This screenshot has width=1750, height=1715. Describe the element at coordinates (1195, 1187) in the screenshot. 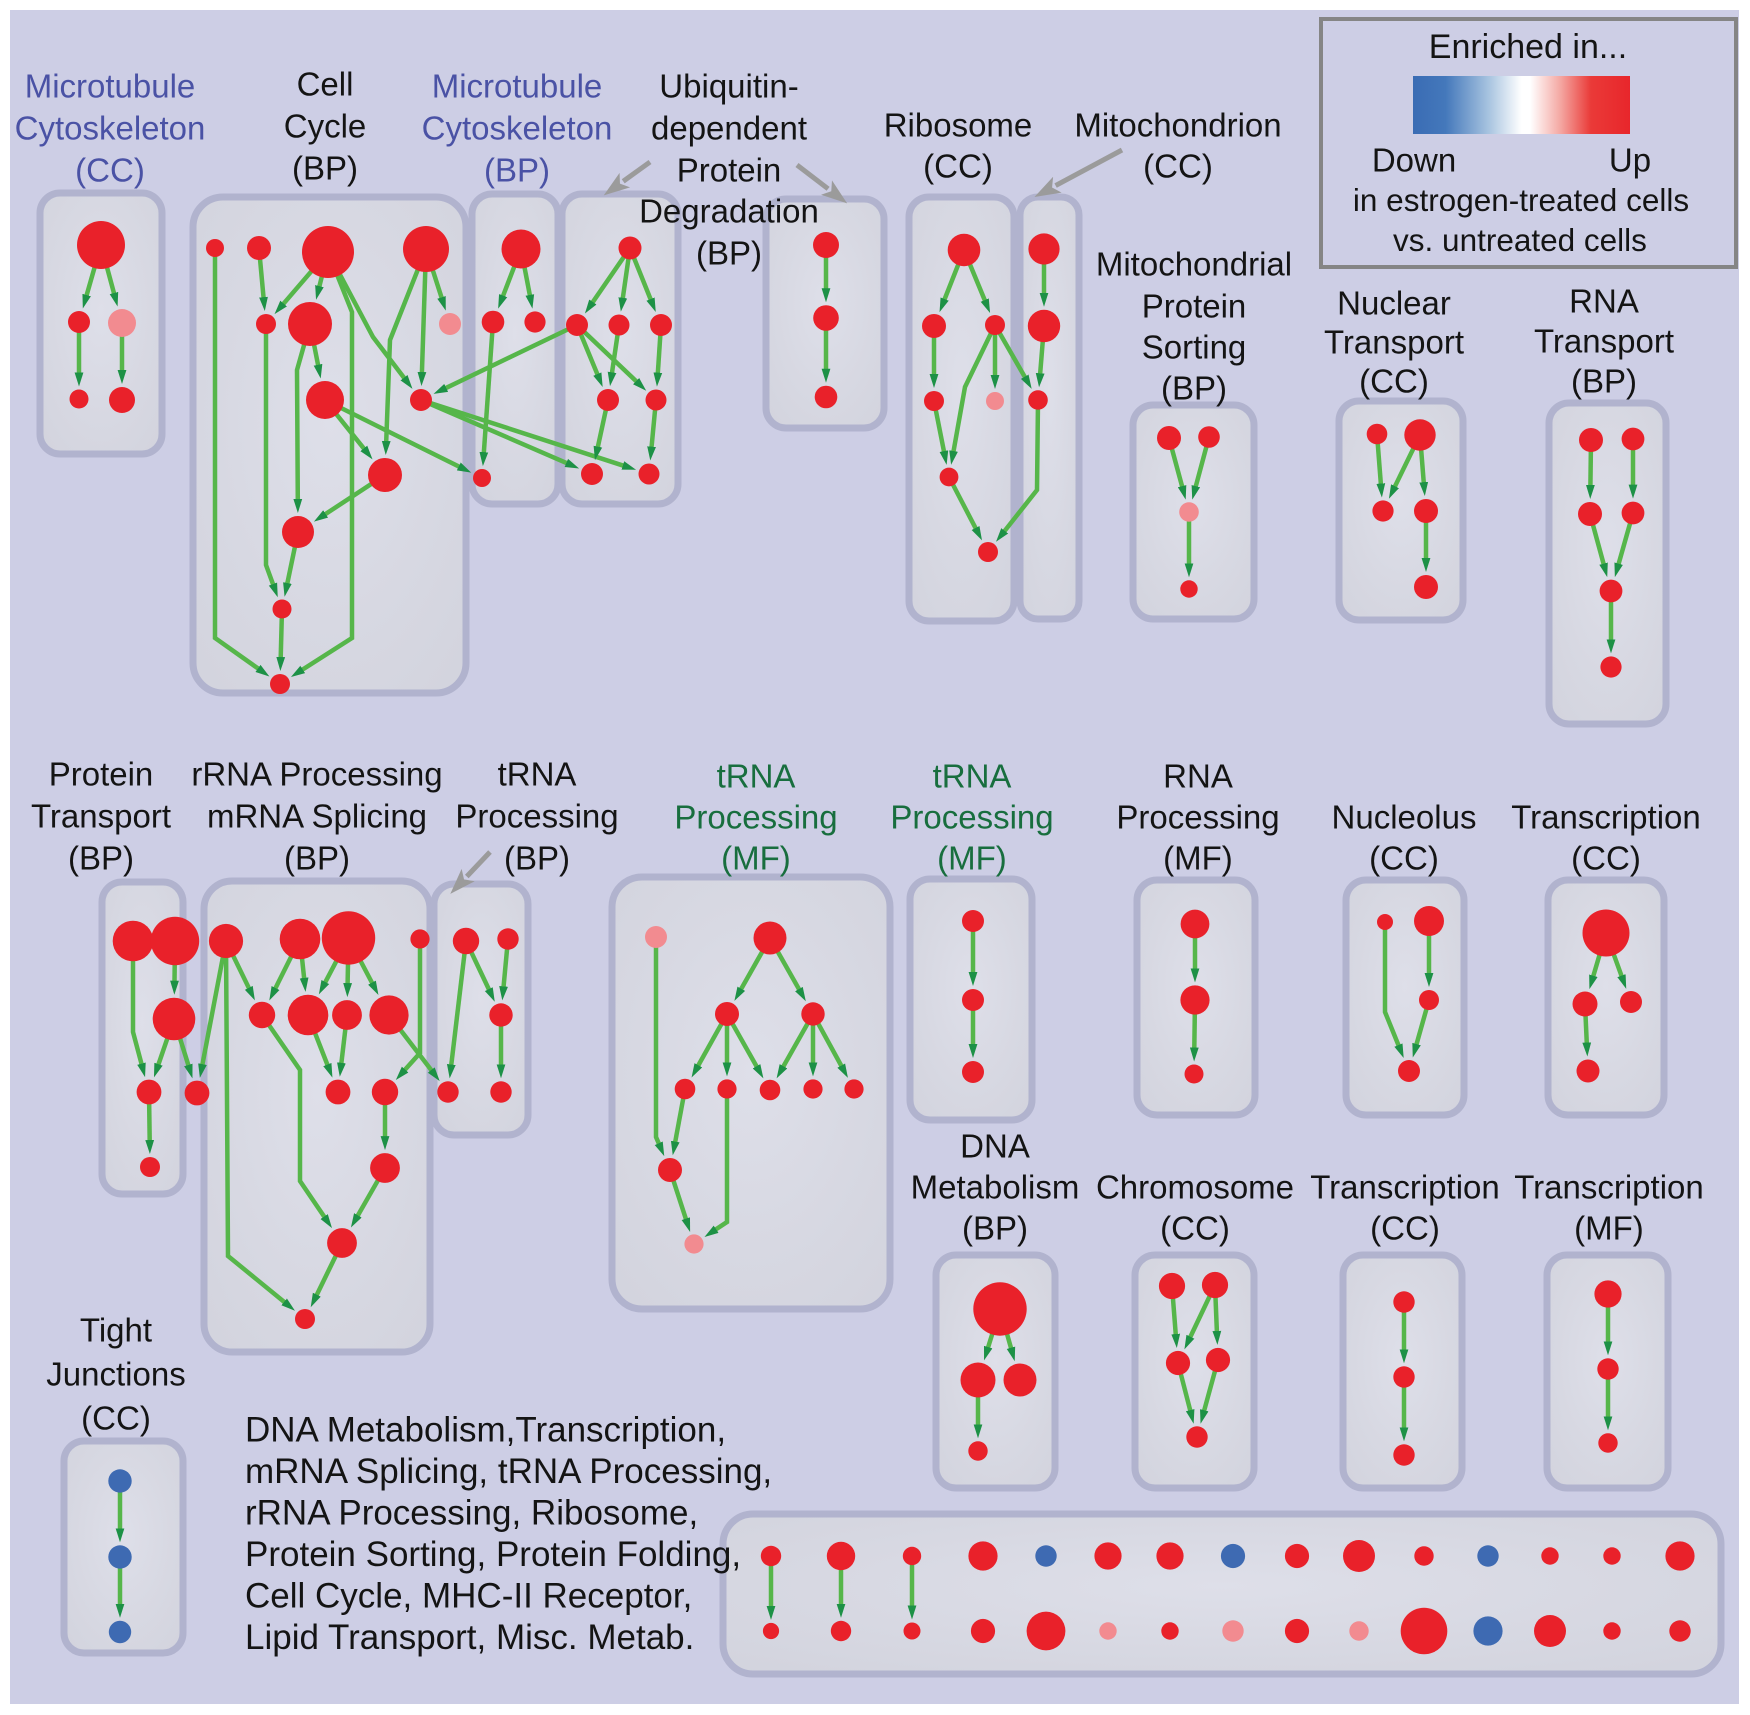

I see `svg-text: Chromosome` at that location.